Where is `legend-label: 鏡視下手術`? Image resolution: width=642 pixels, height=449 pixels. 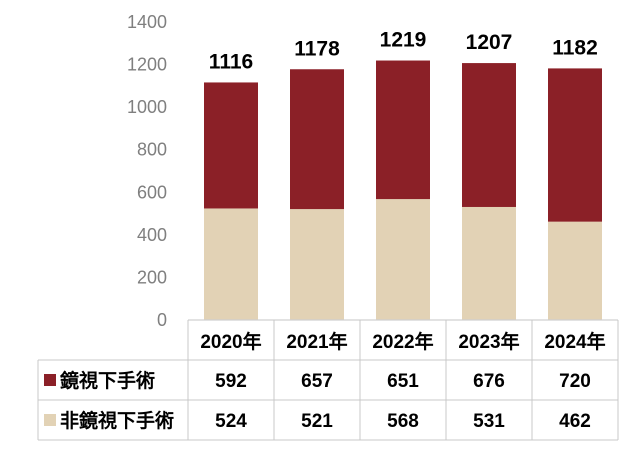
legend-label: 鏡視下手術 is located at coordinates (107, 380).